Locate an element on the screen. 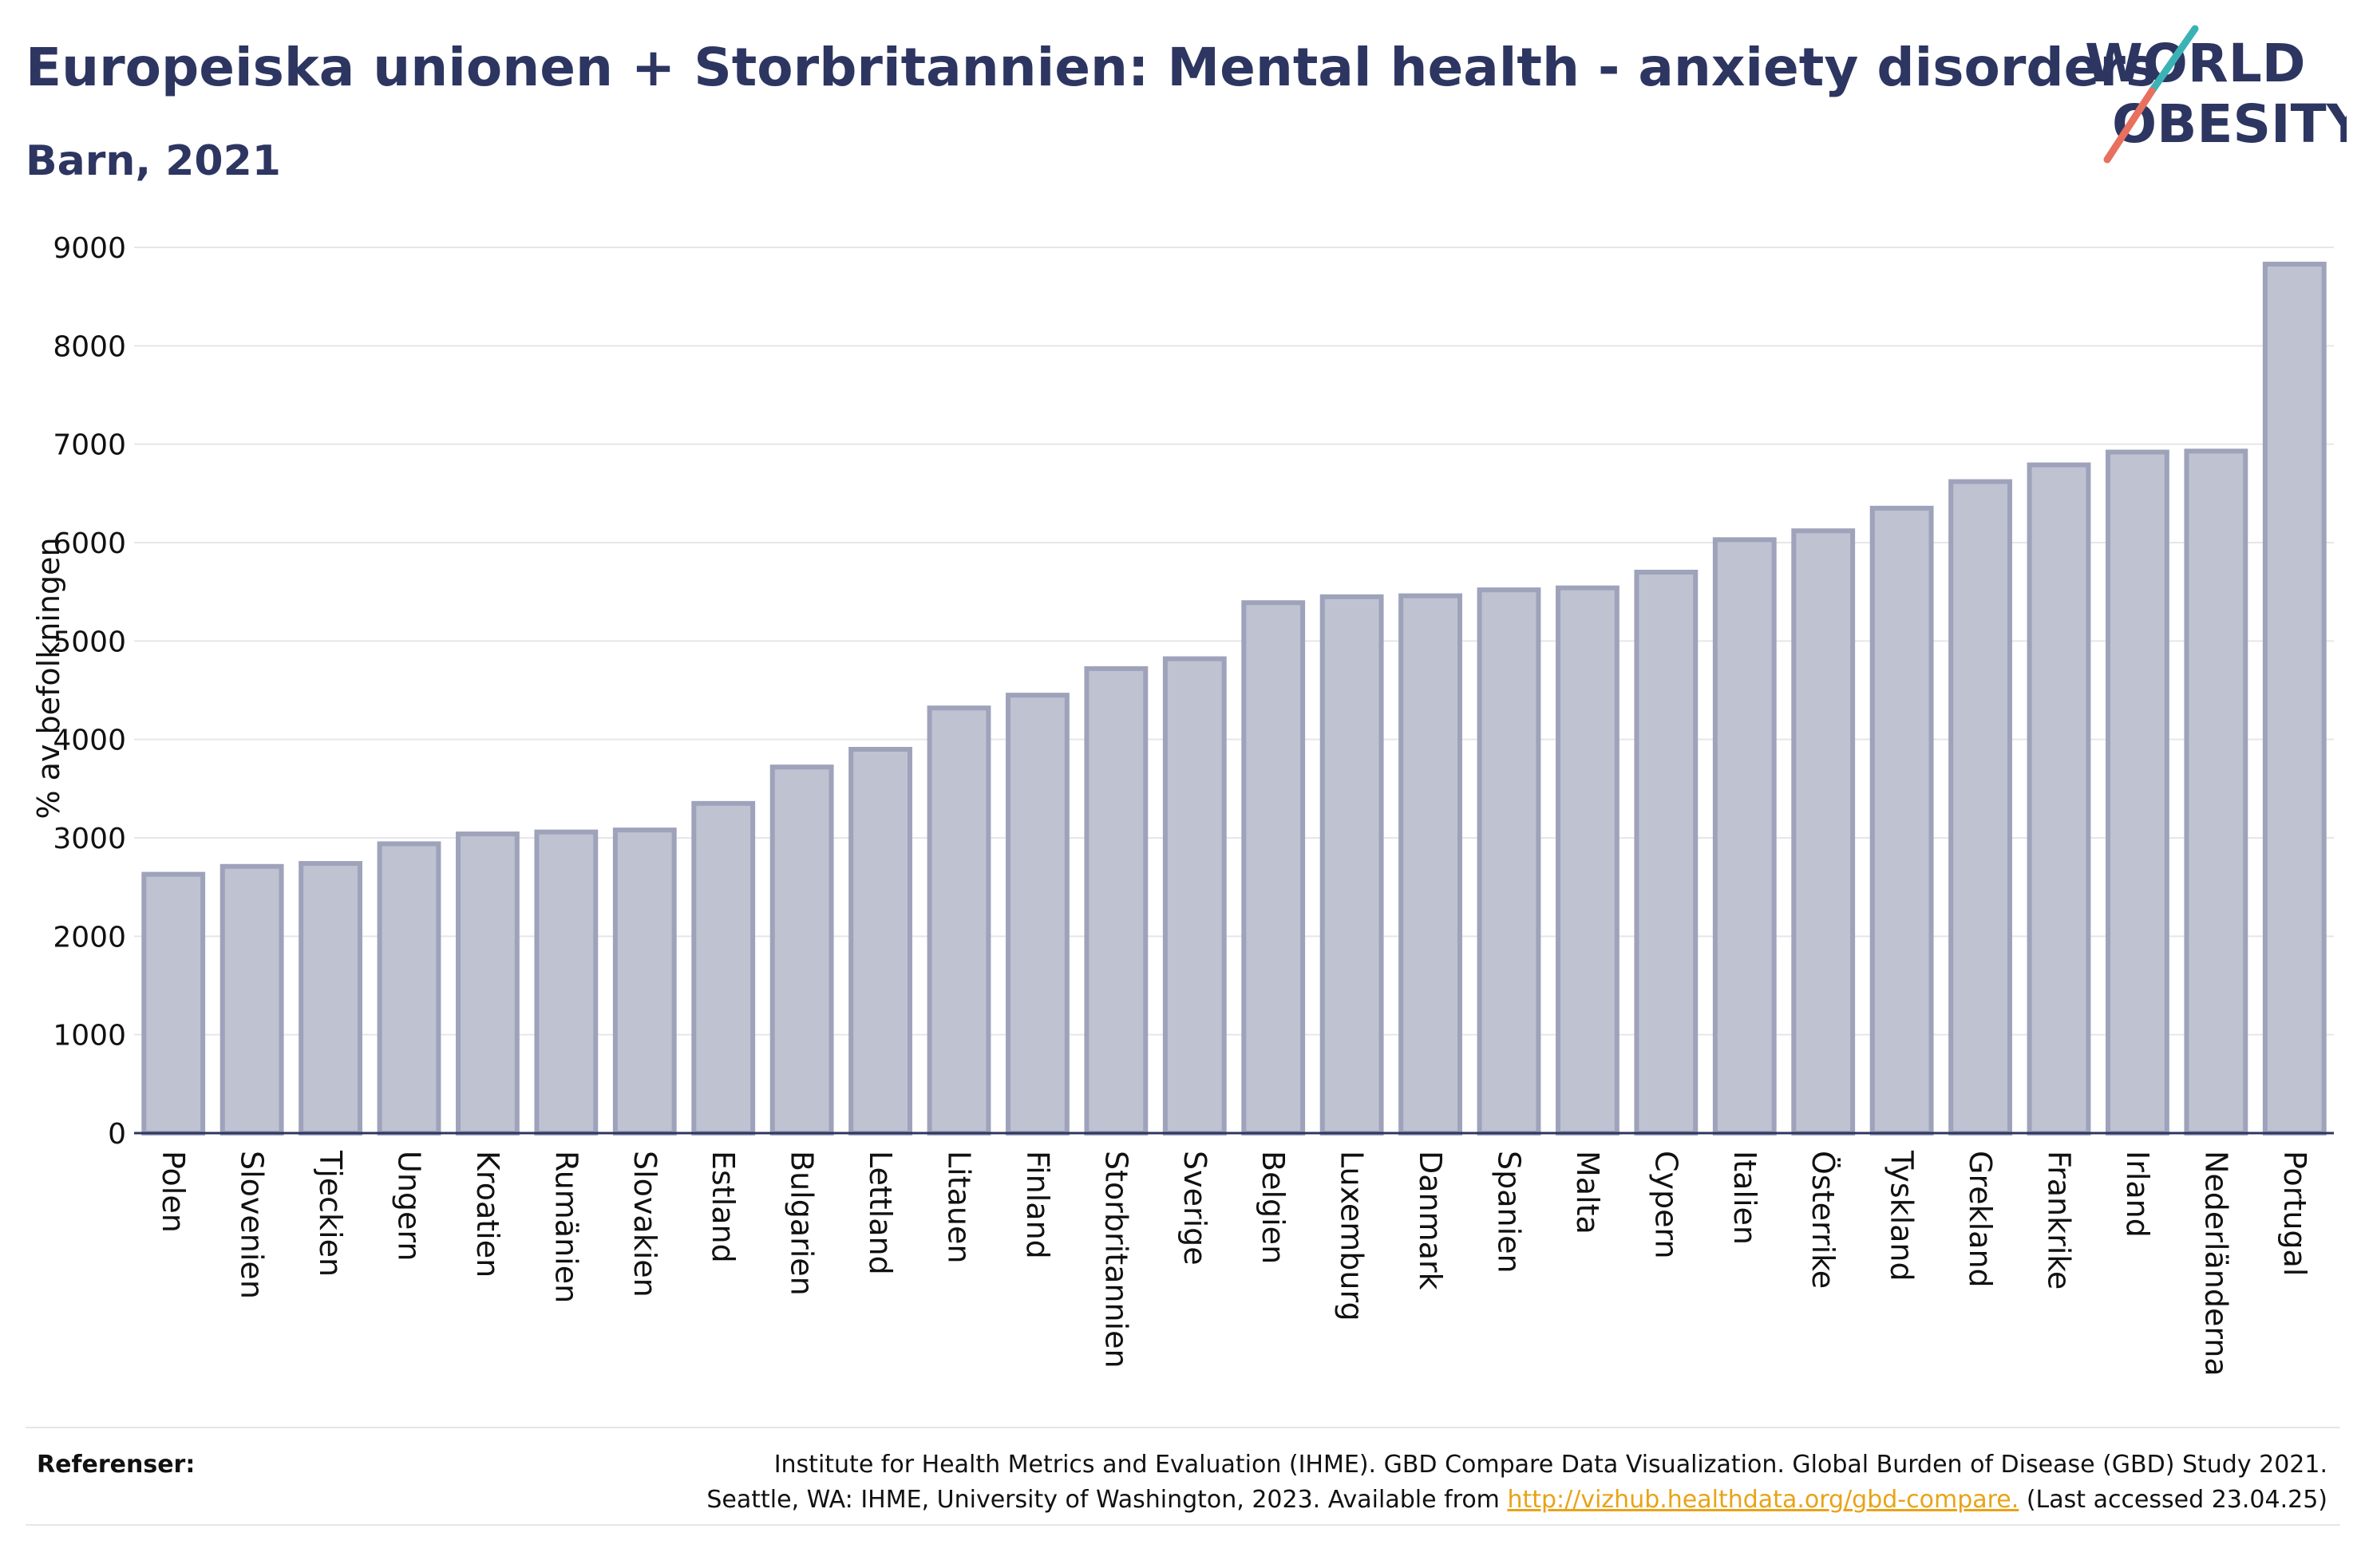 Image resolution: width=2361 pixels, height=1568 pixels. footer-divider-top is located at coordinates (1183, 1427).